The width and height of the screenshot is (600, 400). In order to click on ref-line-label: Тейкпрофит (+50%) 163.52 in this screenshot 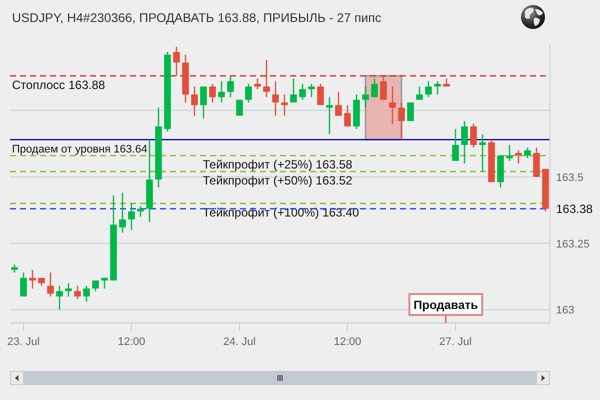, I will do `click(277, 181)`.